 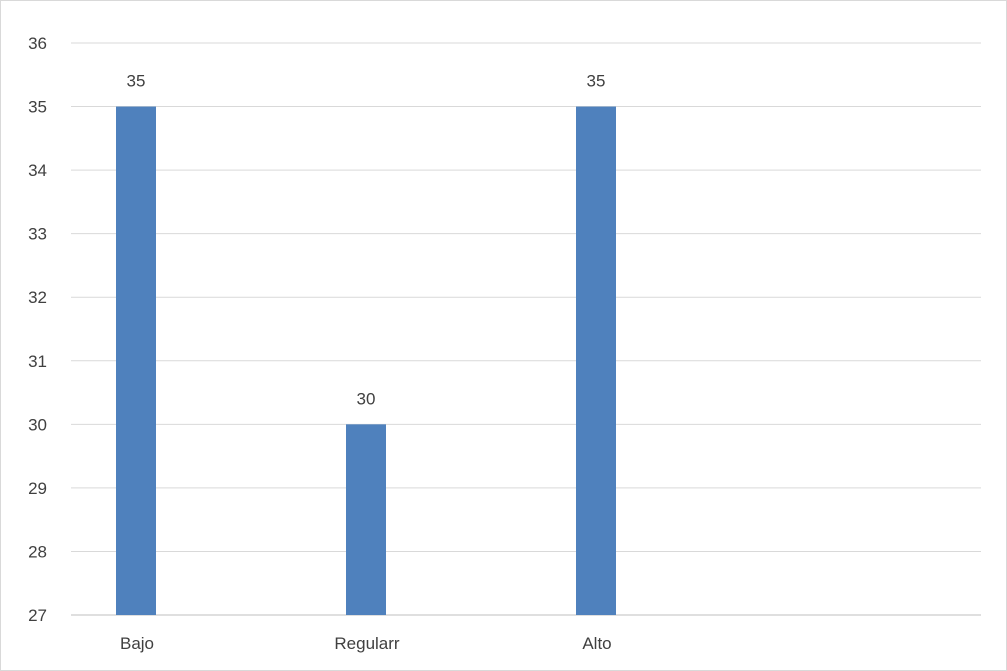 I want to click on y-tick-label: 32, so click(x=37, y=297).